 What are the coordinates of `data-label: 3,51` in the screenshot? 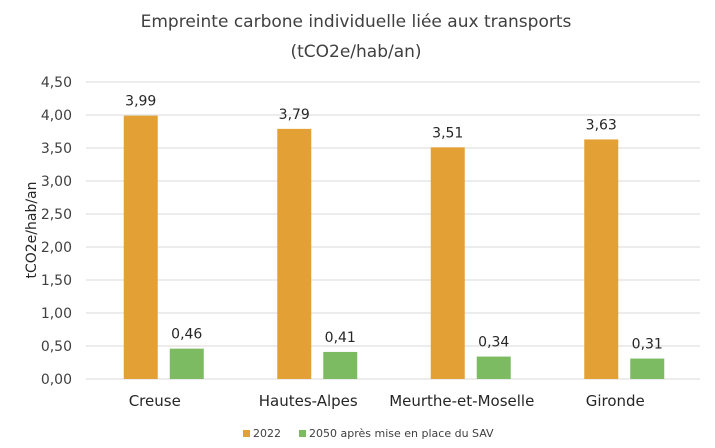 It's located at (447, 133).